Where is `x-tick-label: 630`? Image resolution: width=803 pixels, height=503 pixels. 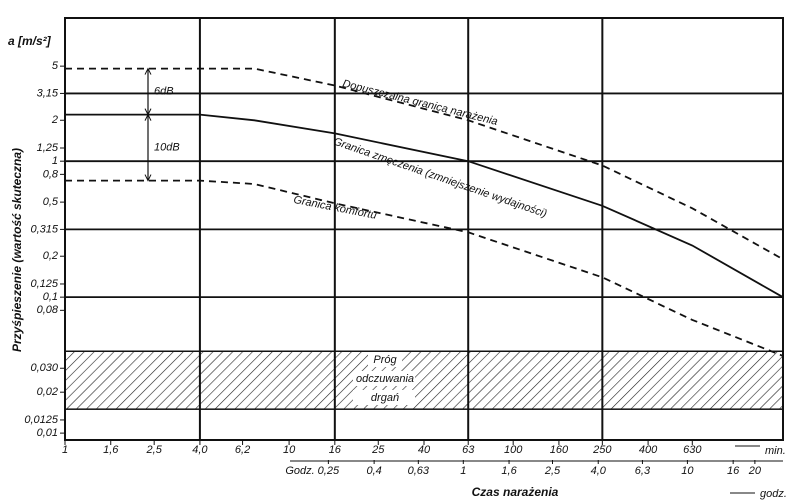
x-tick-label: 630 is located at coordinates (692, 450).